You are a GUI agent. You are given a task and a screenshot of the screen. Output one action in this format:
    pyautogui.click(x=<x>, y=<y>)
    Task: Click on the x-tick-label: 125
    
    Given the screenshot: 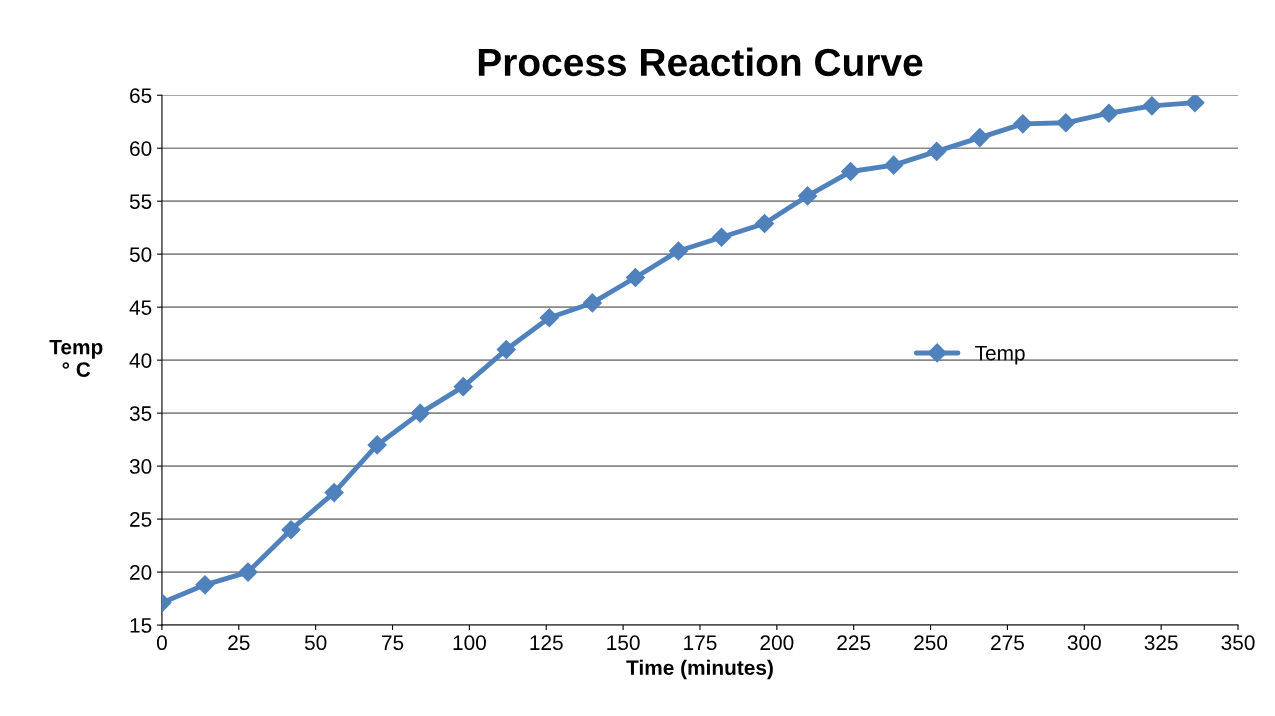 What is the action you would take?
    pyautogui.click(x=546, y=643)
    